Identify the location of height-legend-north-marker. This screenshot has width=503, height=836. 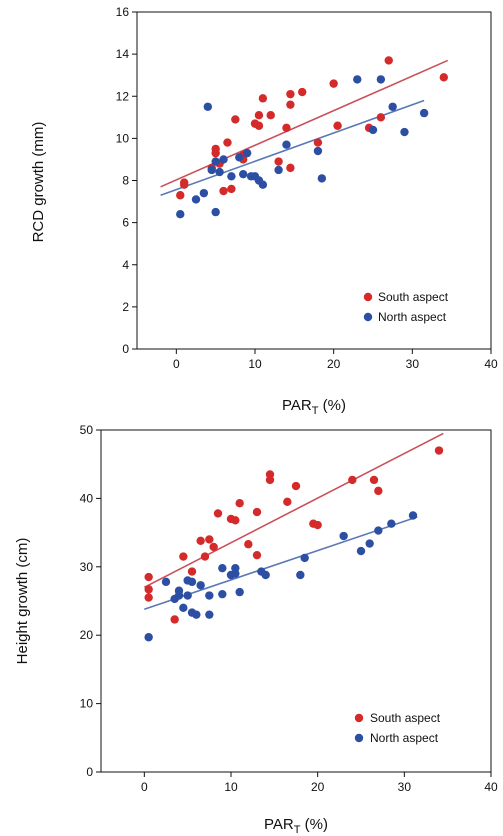
(359, 738).